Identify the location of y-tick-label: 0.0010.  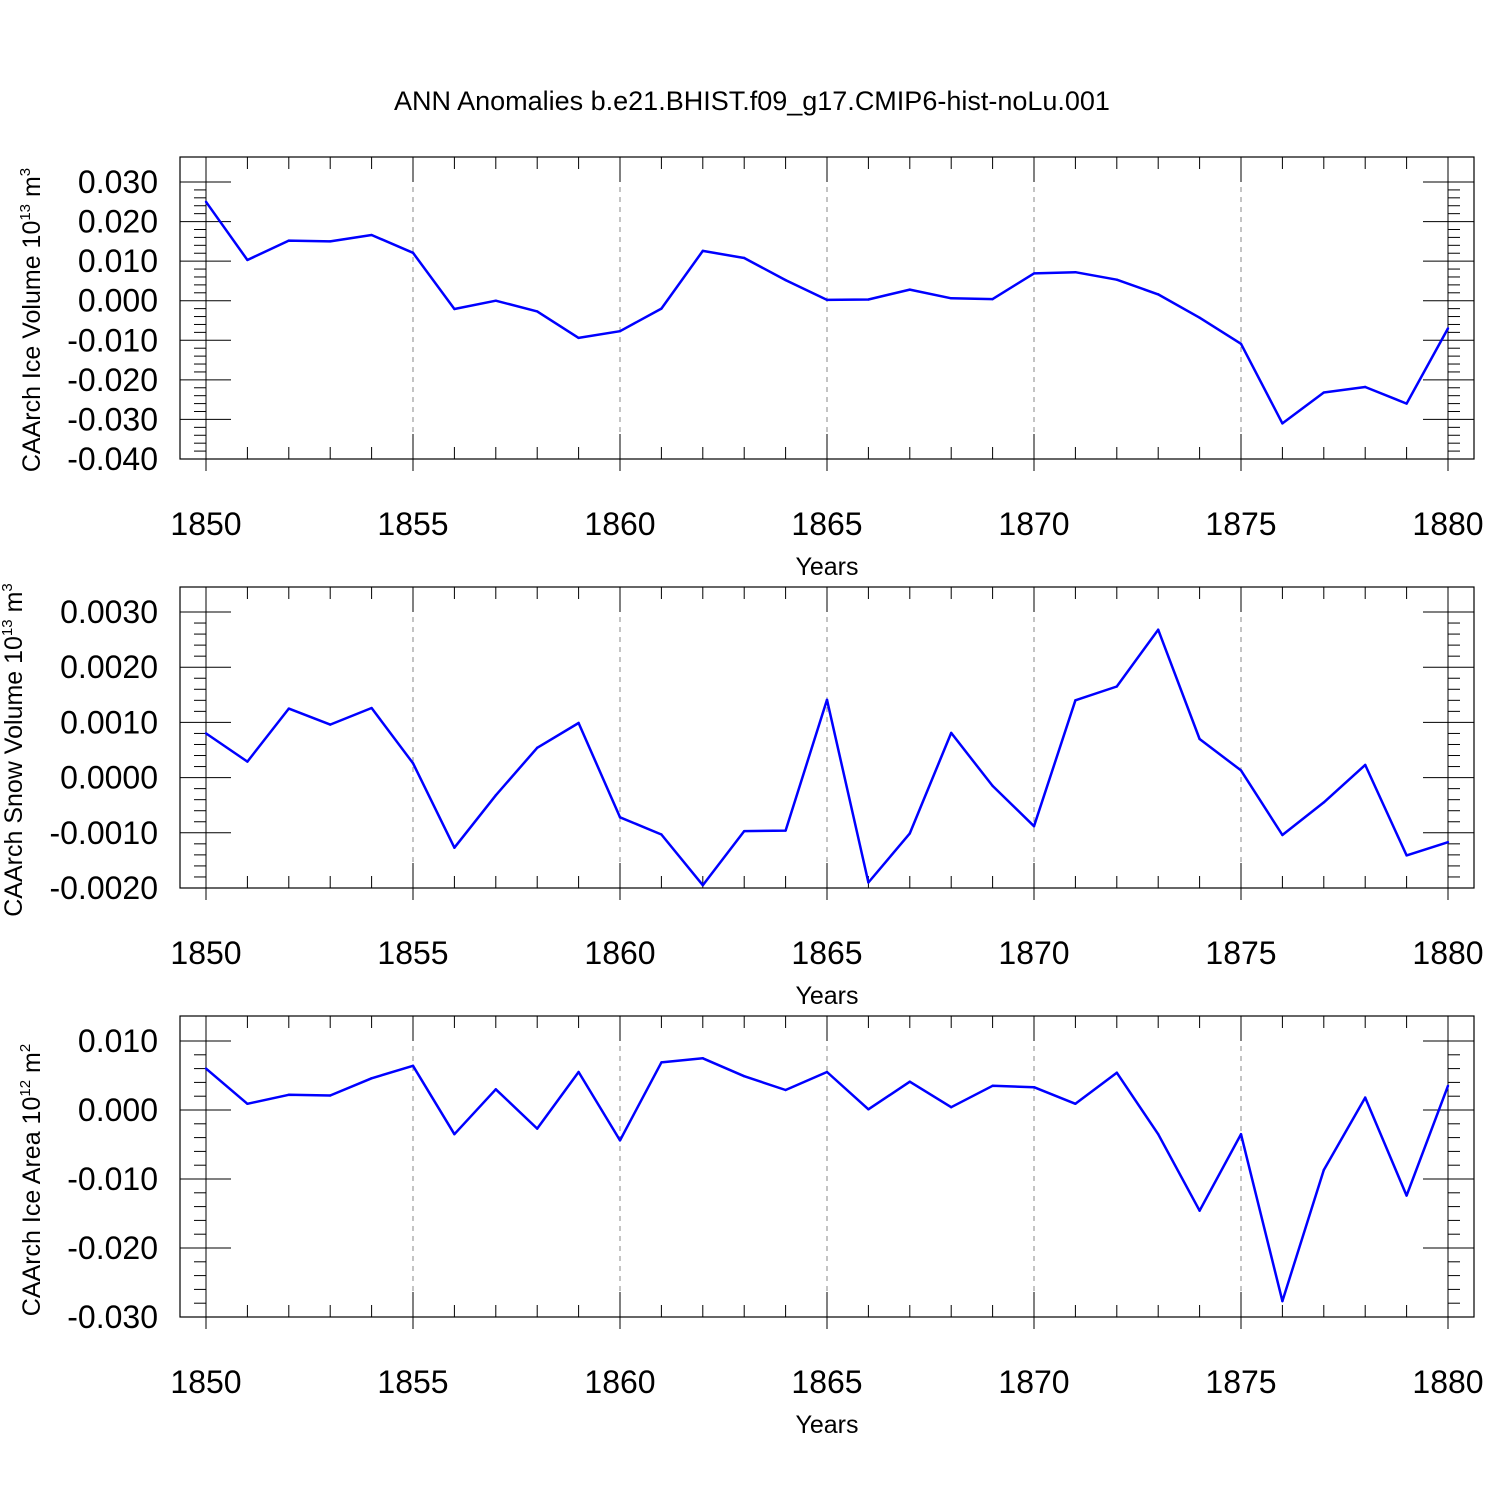
(109, 722).